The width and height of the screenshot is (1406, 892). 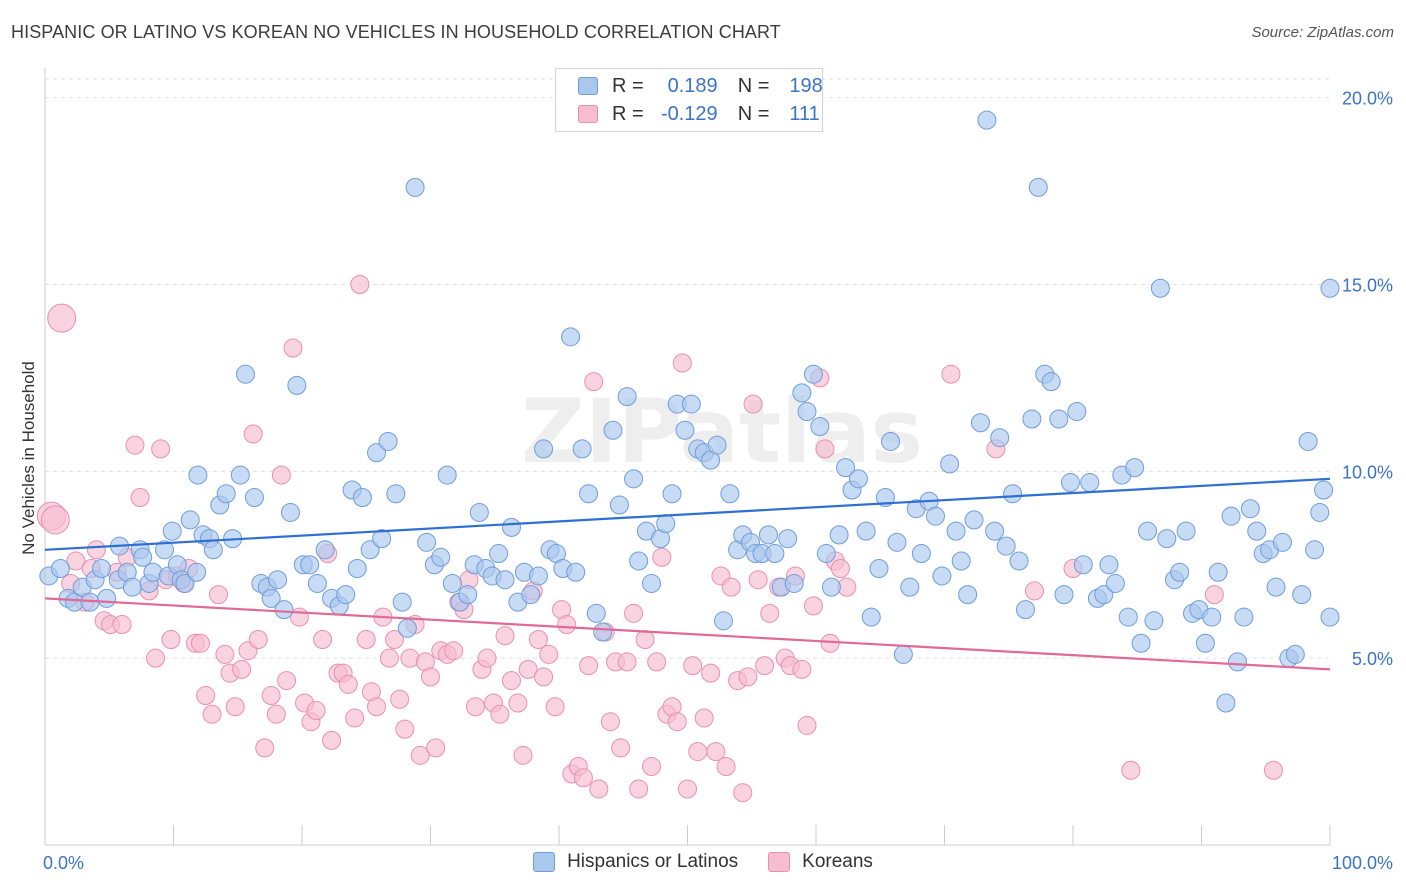 I want to click on y-tick-label: 10.0%, so click(x=1367, y=472).